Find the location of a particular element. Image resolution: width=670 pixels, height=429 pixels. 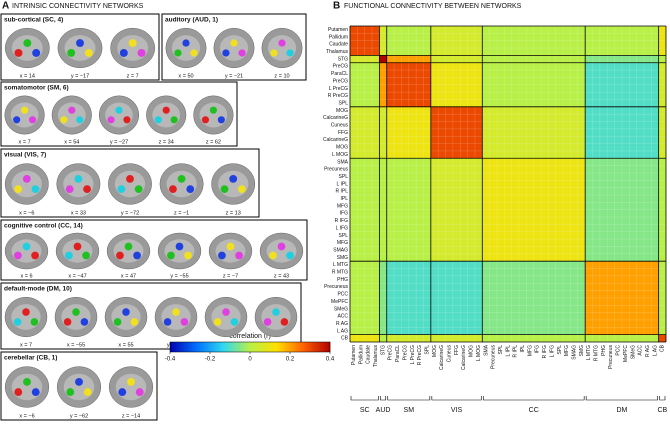

column-label: L PreCG is located at coordinates (413, 354).